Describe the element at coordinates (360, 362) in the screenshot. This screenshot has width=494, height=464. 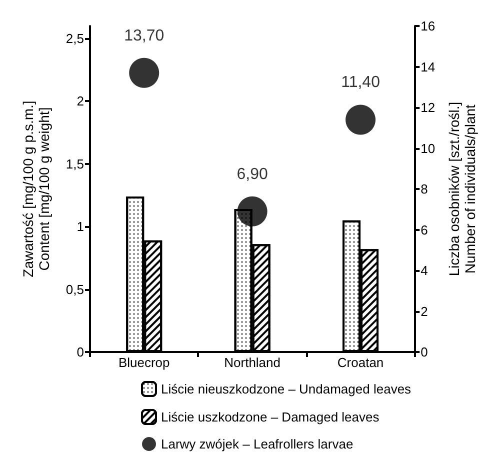
I see `x-tick-label: Croatan` at that location.